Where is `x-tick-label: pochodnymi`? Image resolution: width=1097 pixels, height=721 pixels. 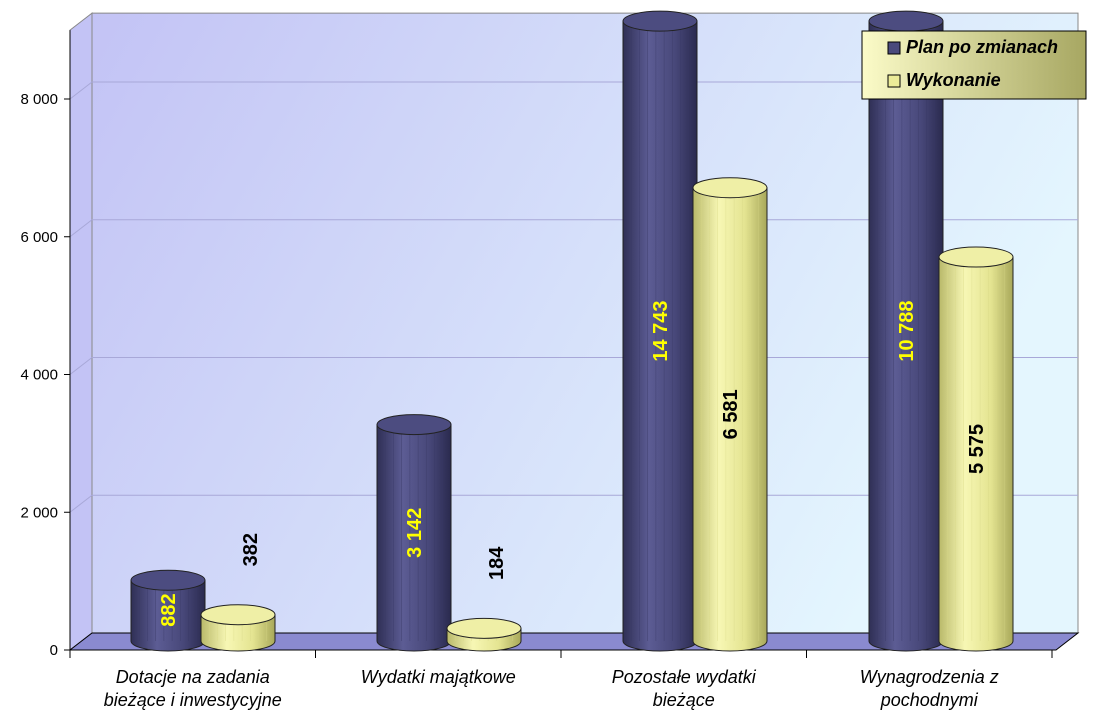 x-tick-label: pochodnymi is located at coordinates (929, 700).